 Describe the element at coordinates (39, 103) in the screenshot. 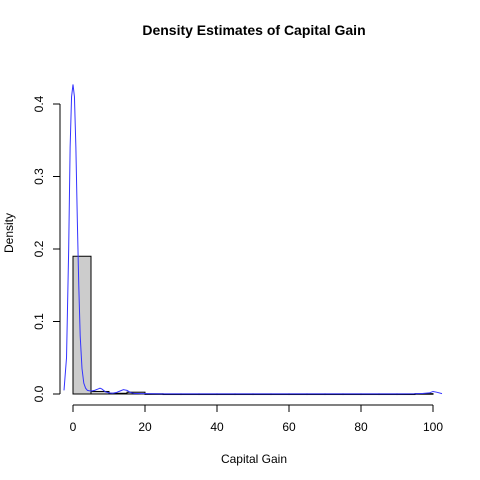

I see `y-tick-label: 0.4` at that location.